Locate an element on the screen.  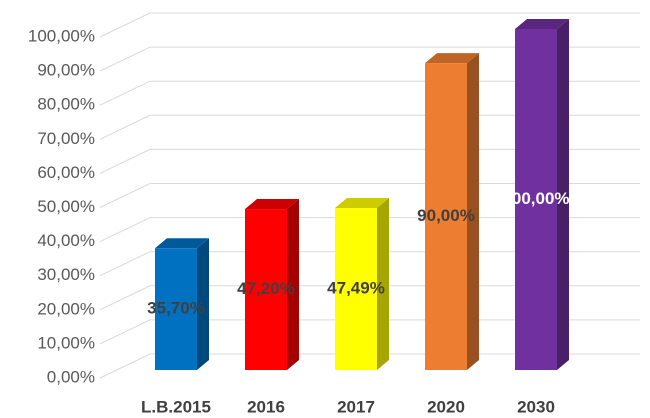
y-tick-label: 60,00% is located at coordinates (66, 172).